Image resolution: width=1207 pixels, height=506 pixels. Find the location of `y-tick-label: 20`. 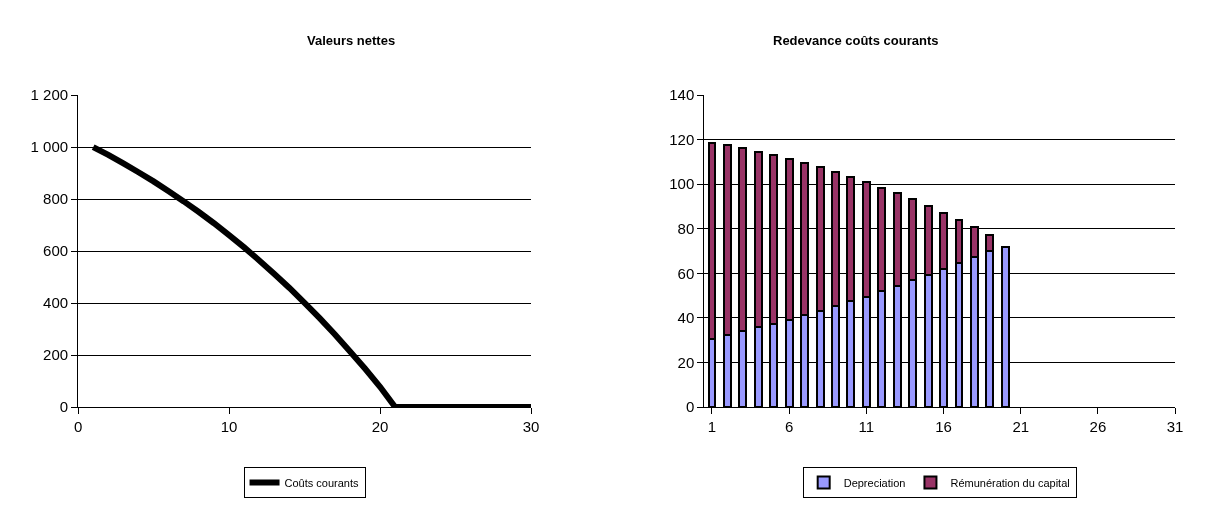

y-tick-label: 20 is located at coordinates (686, 362).